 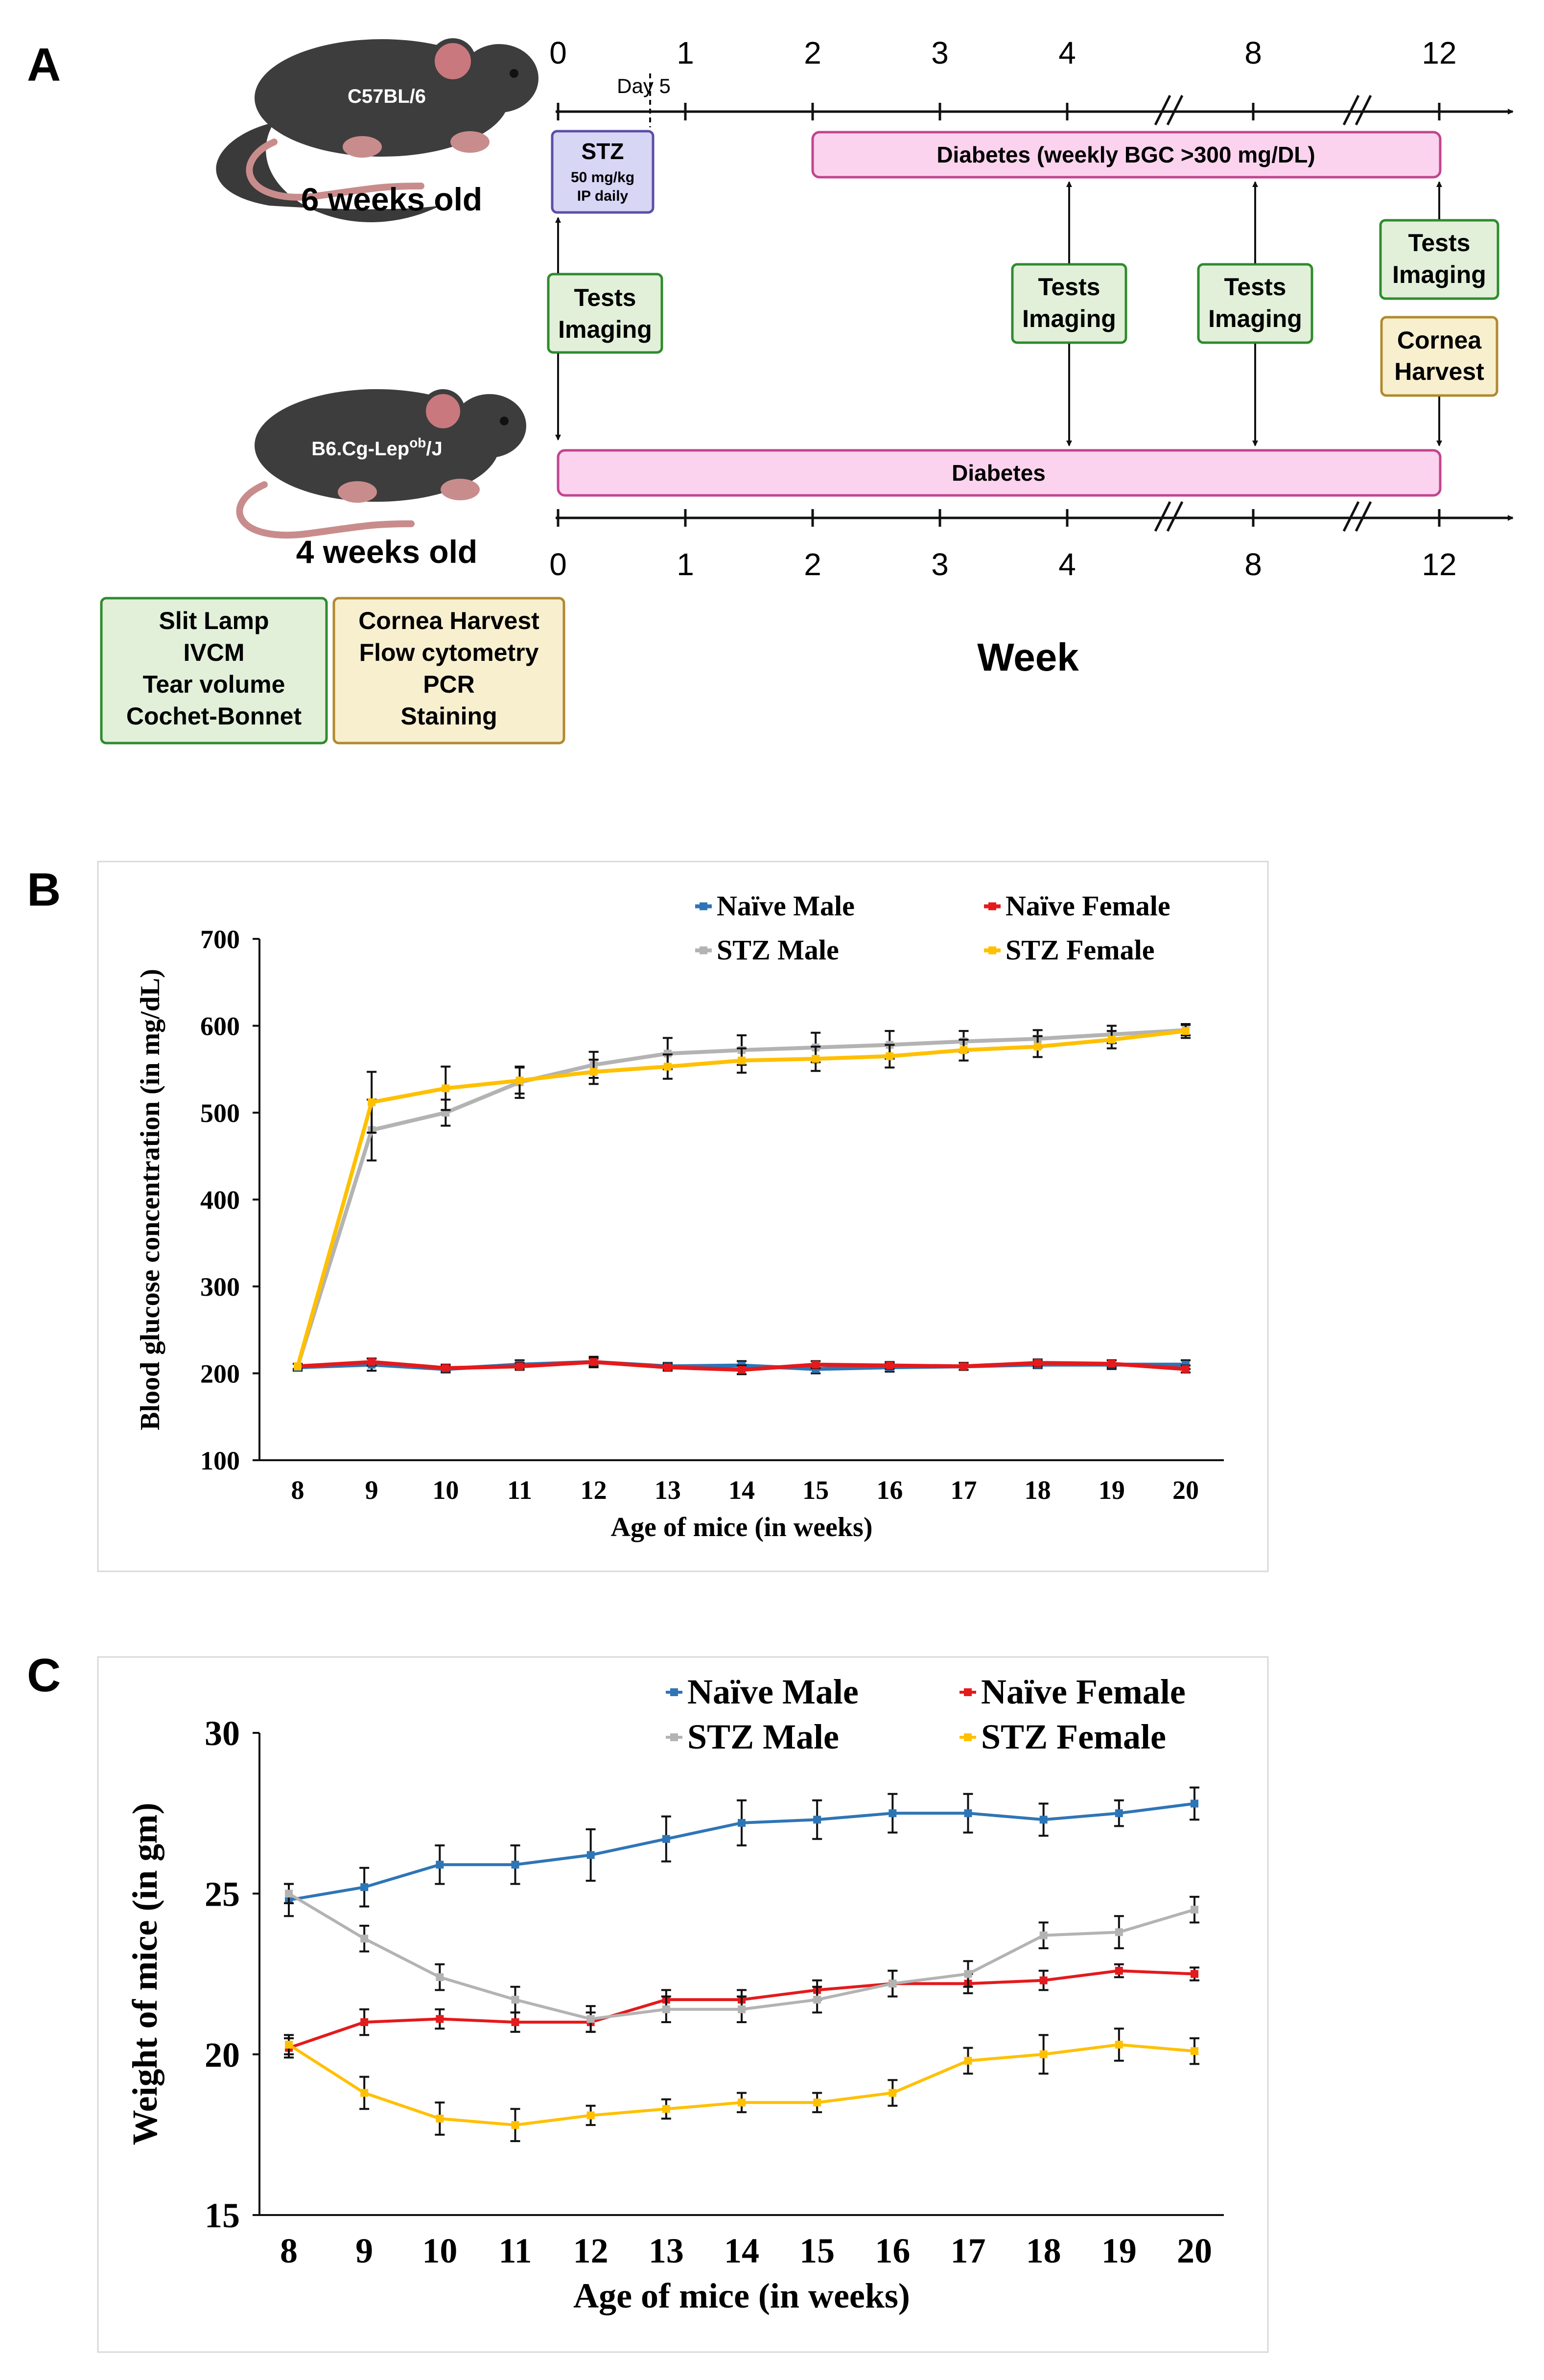 I want to click on legend-yellow-box, so click(x=449, y=671).